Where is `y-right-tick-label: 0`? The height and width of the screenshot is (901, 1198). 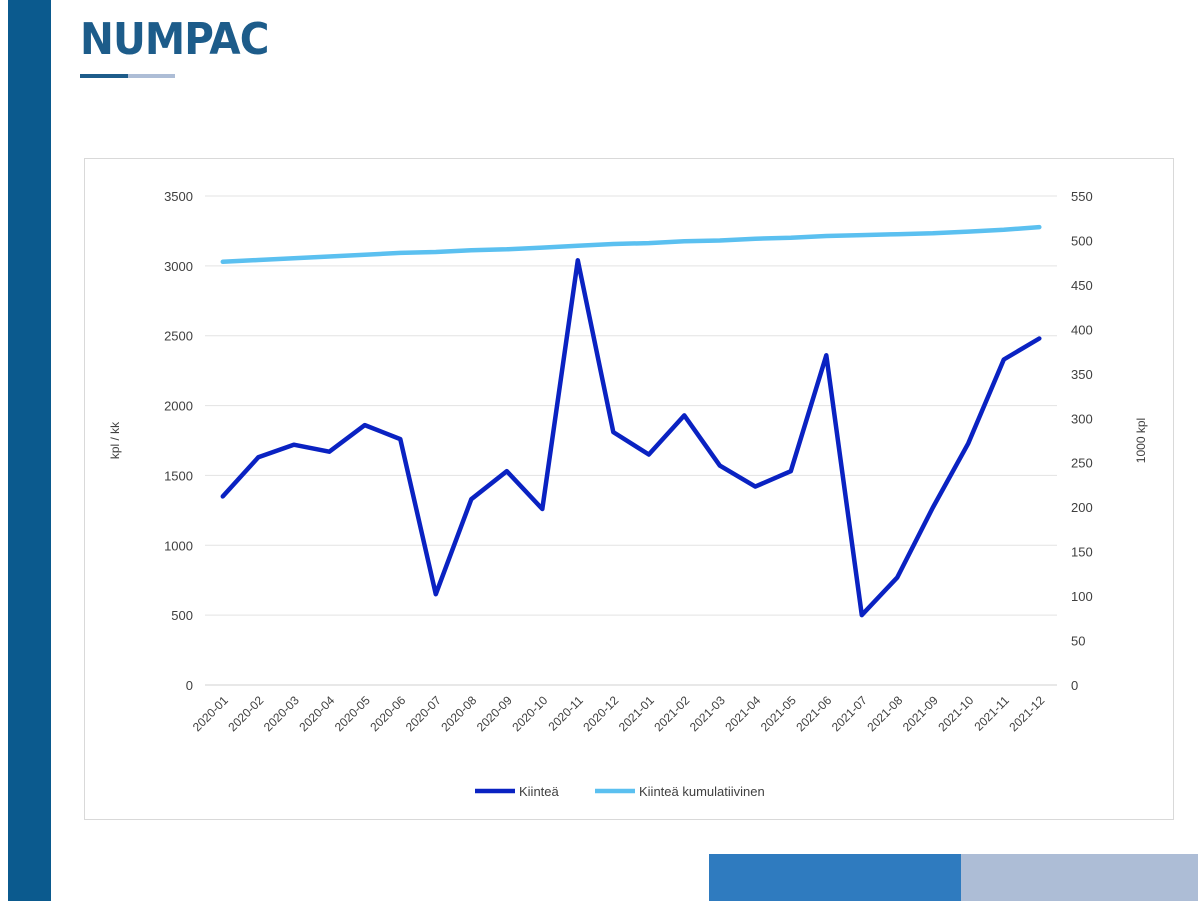
y-right-tick-label: 0 is located at coordinates (1074, 685).